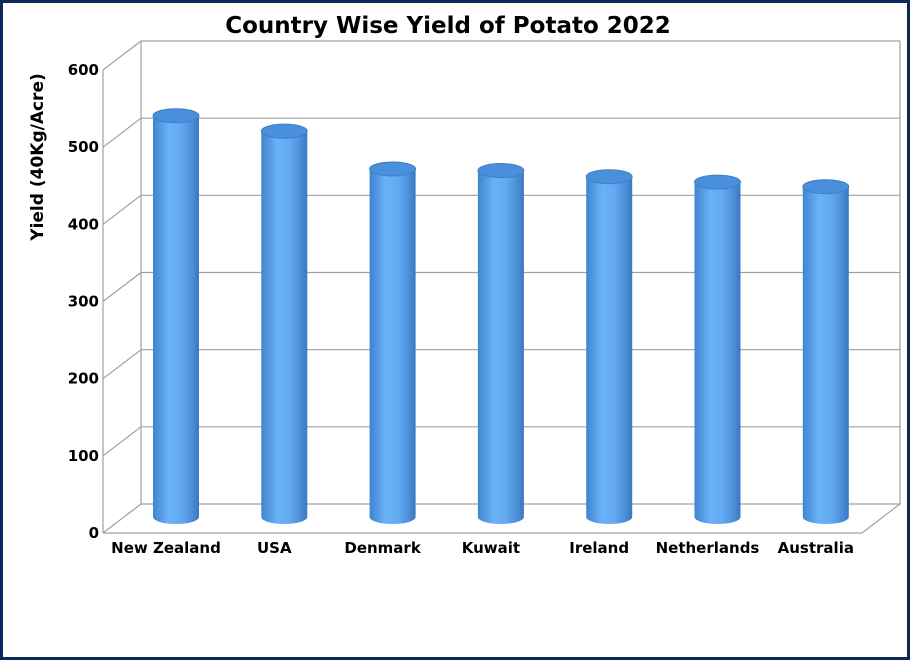 The image size is (910, 660). I want to click on x-tick-label: Netherlands, so click(708, 548).